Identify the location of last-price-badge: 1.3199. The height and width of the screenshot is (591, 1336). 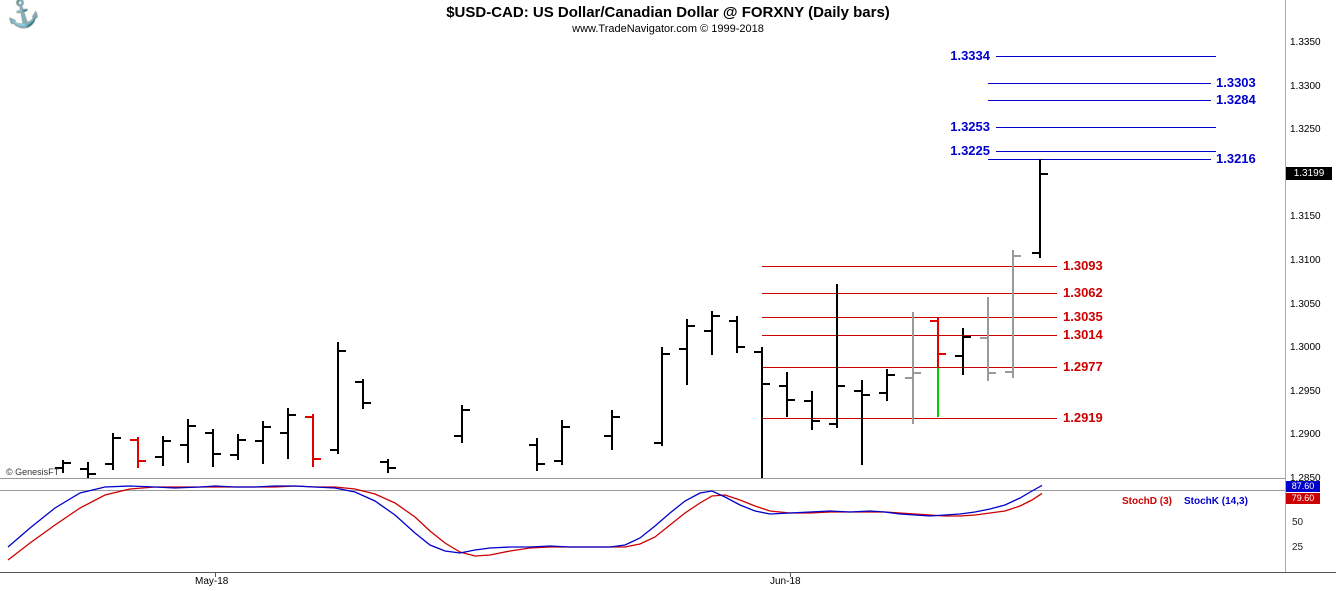
(1309, 173).